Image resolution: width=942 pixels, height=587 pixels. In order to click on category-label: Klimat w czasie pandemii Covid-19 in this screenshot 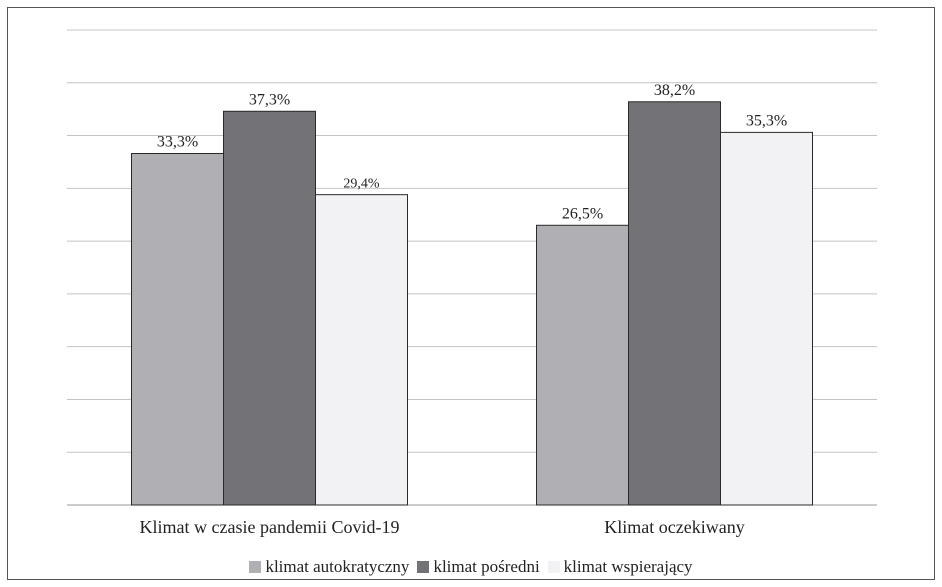, I will do `click(270, 527)`.